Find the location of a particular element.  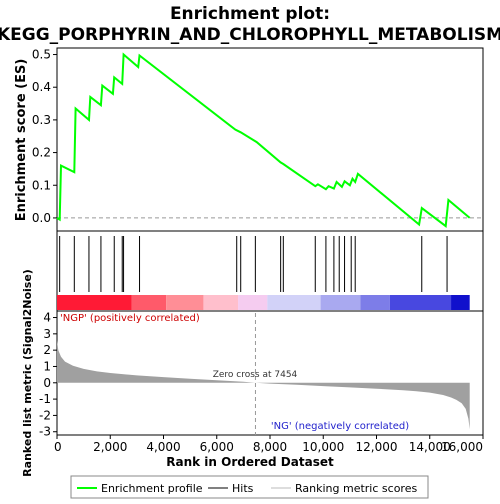

hit-markers is located at coordinates (253, 264).